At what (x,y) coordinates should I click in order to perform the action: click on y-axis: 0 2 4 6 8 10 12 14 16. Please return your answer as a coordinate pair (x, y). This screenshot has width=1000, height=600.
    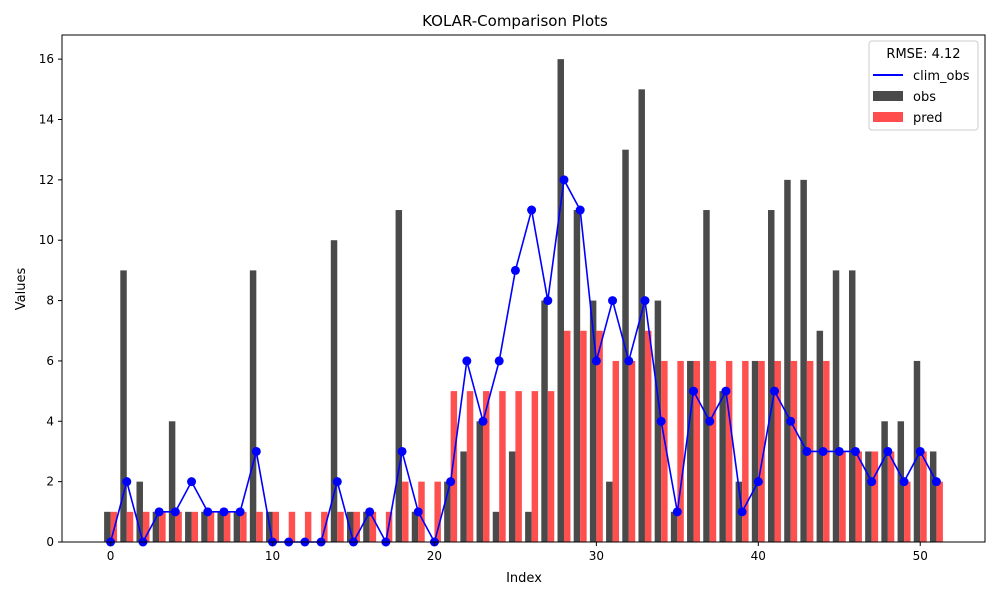
    Looking at the image, I should click on (50, 300).